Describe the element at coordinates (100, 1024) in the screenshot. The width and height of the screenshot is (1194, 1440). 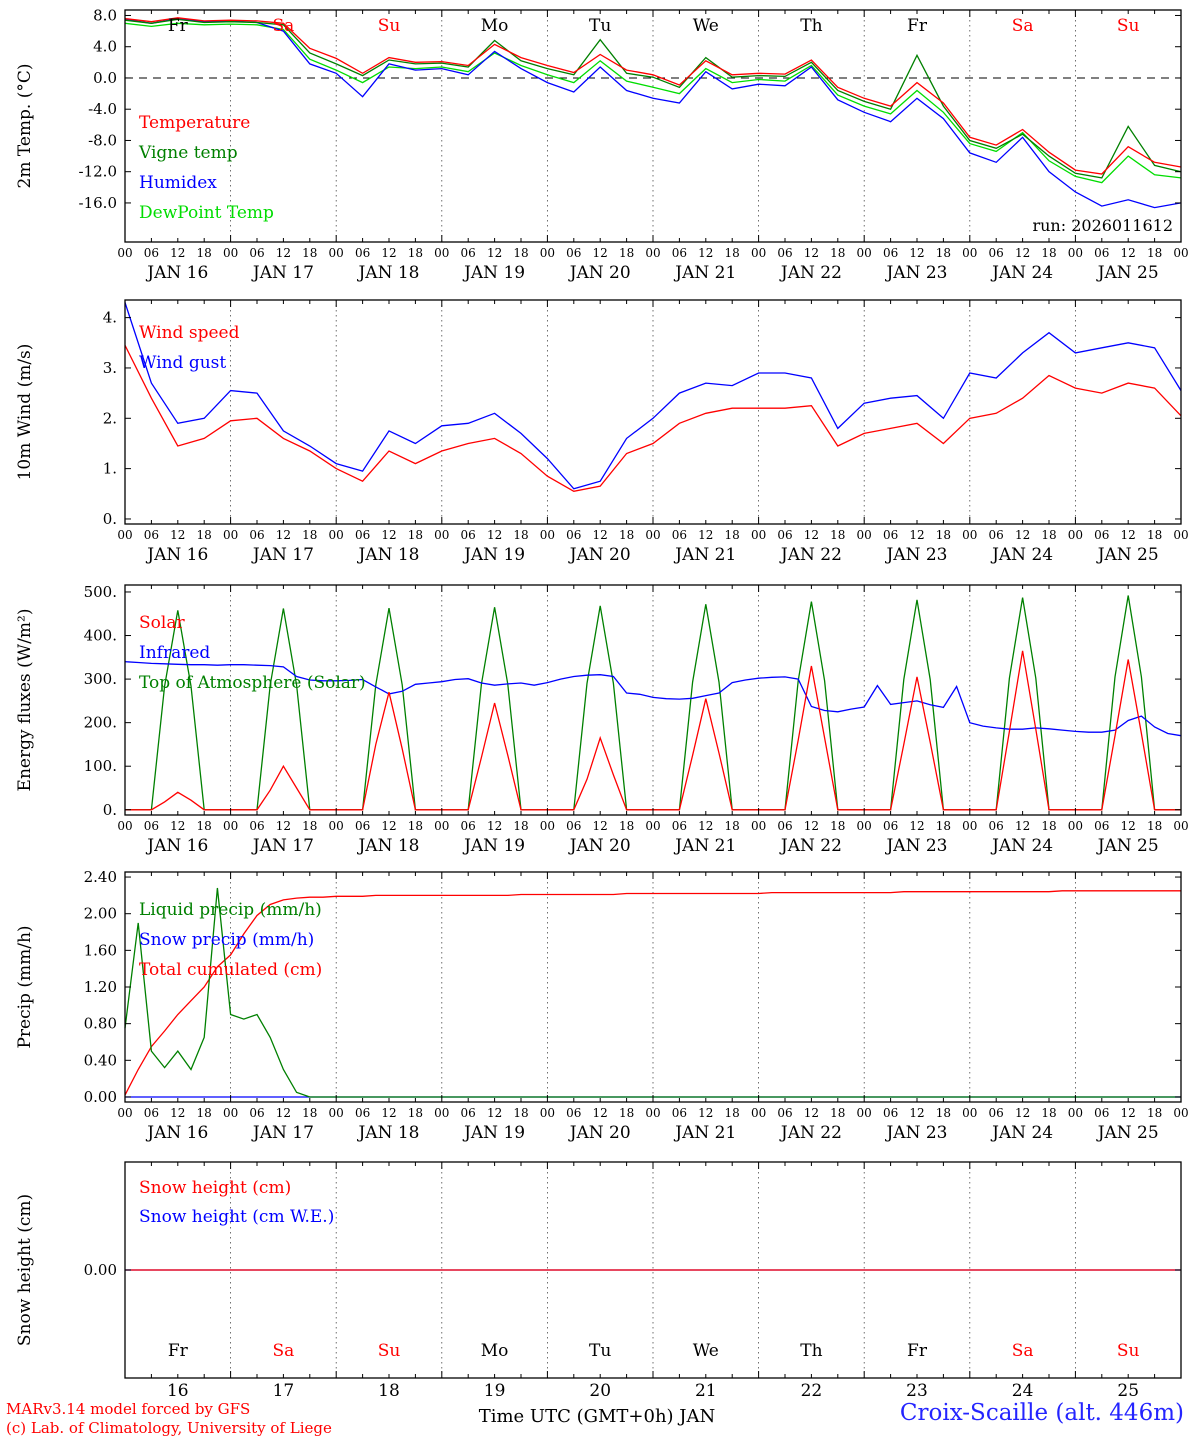
I see `y-tick-label: 0.80` at that location.